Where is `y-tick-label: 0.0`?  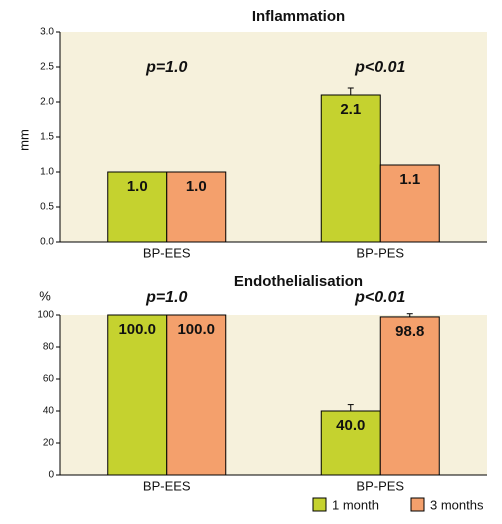
y-tick-label: 0.0 is located at coordinates (47, 242).